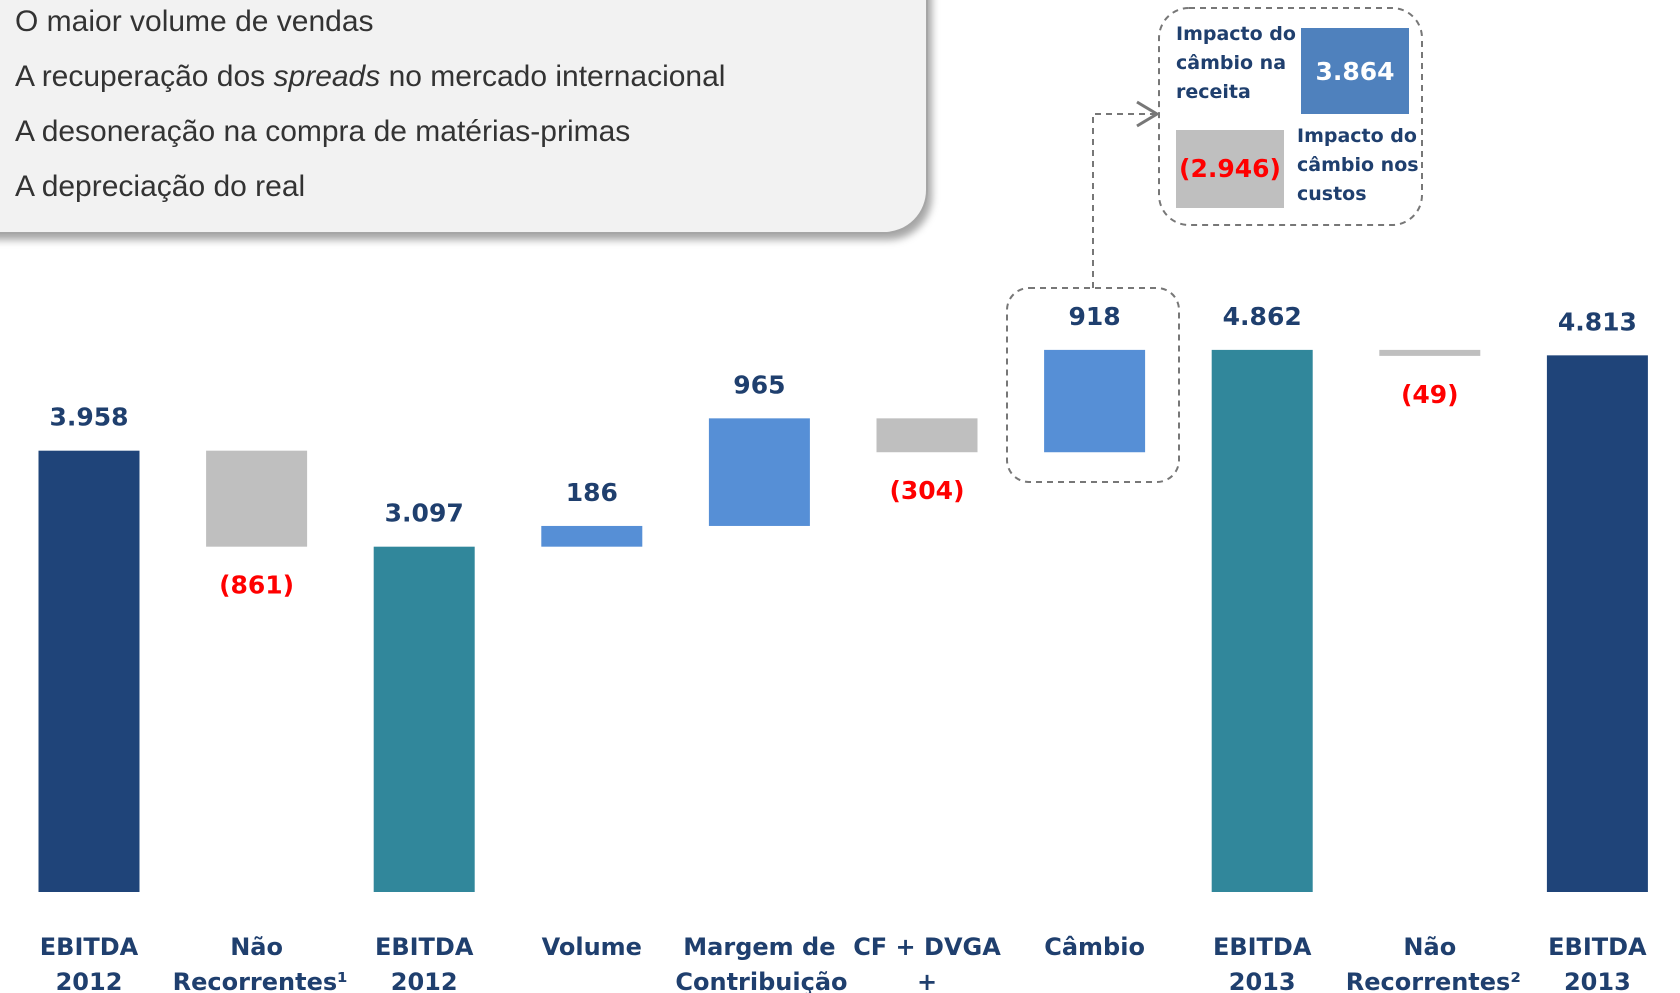  Describe the element at coordinates (1597, 321) in the screenshot. I see `value-label: 4.813` at that location.